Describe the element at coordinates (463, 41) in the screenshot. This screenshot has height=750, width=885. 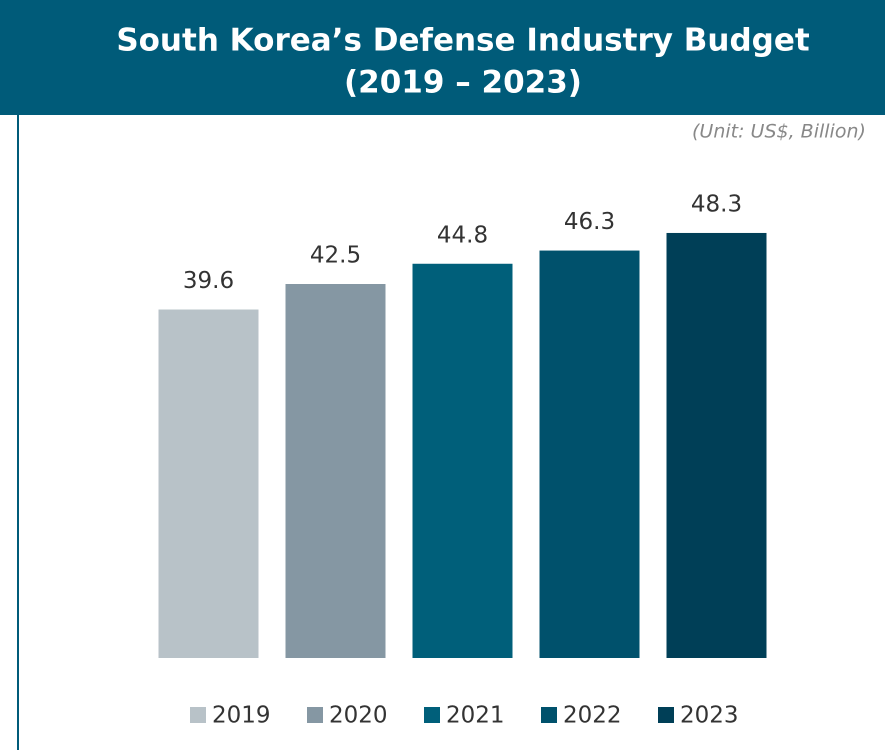
I see `chart-title: South Korea’s Defense Industry Budget` at that location.